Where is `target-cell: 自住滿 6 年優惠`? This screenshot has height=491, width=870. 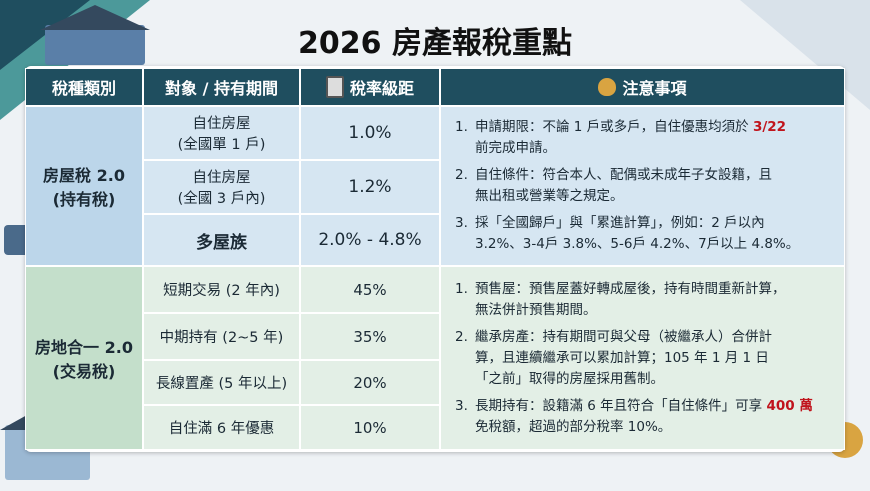
target-cell: 自住滿 6 年優惠 is located at coordinates (221, 427).